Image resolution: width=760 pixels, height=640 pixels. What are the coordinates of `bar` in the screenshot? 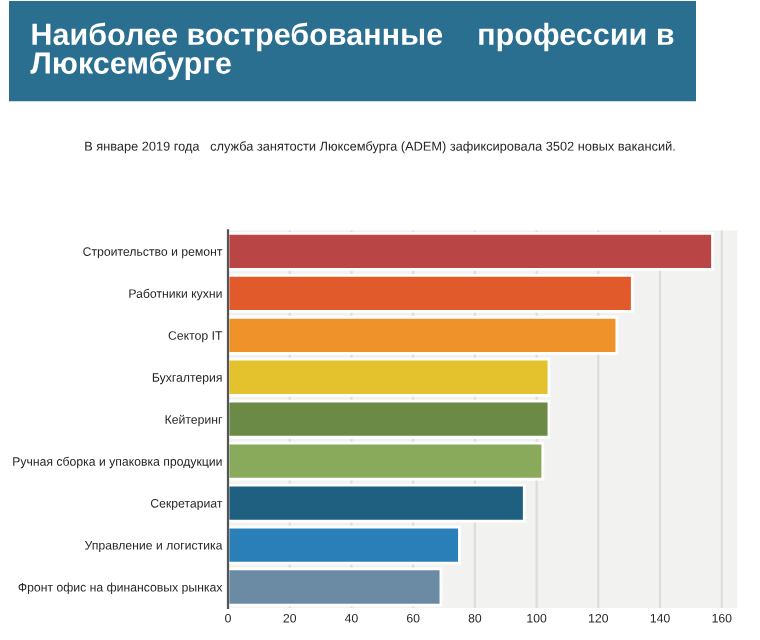 It's located at (335, 587).